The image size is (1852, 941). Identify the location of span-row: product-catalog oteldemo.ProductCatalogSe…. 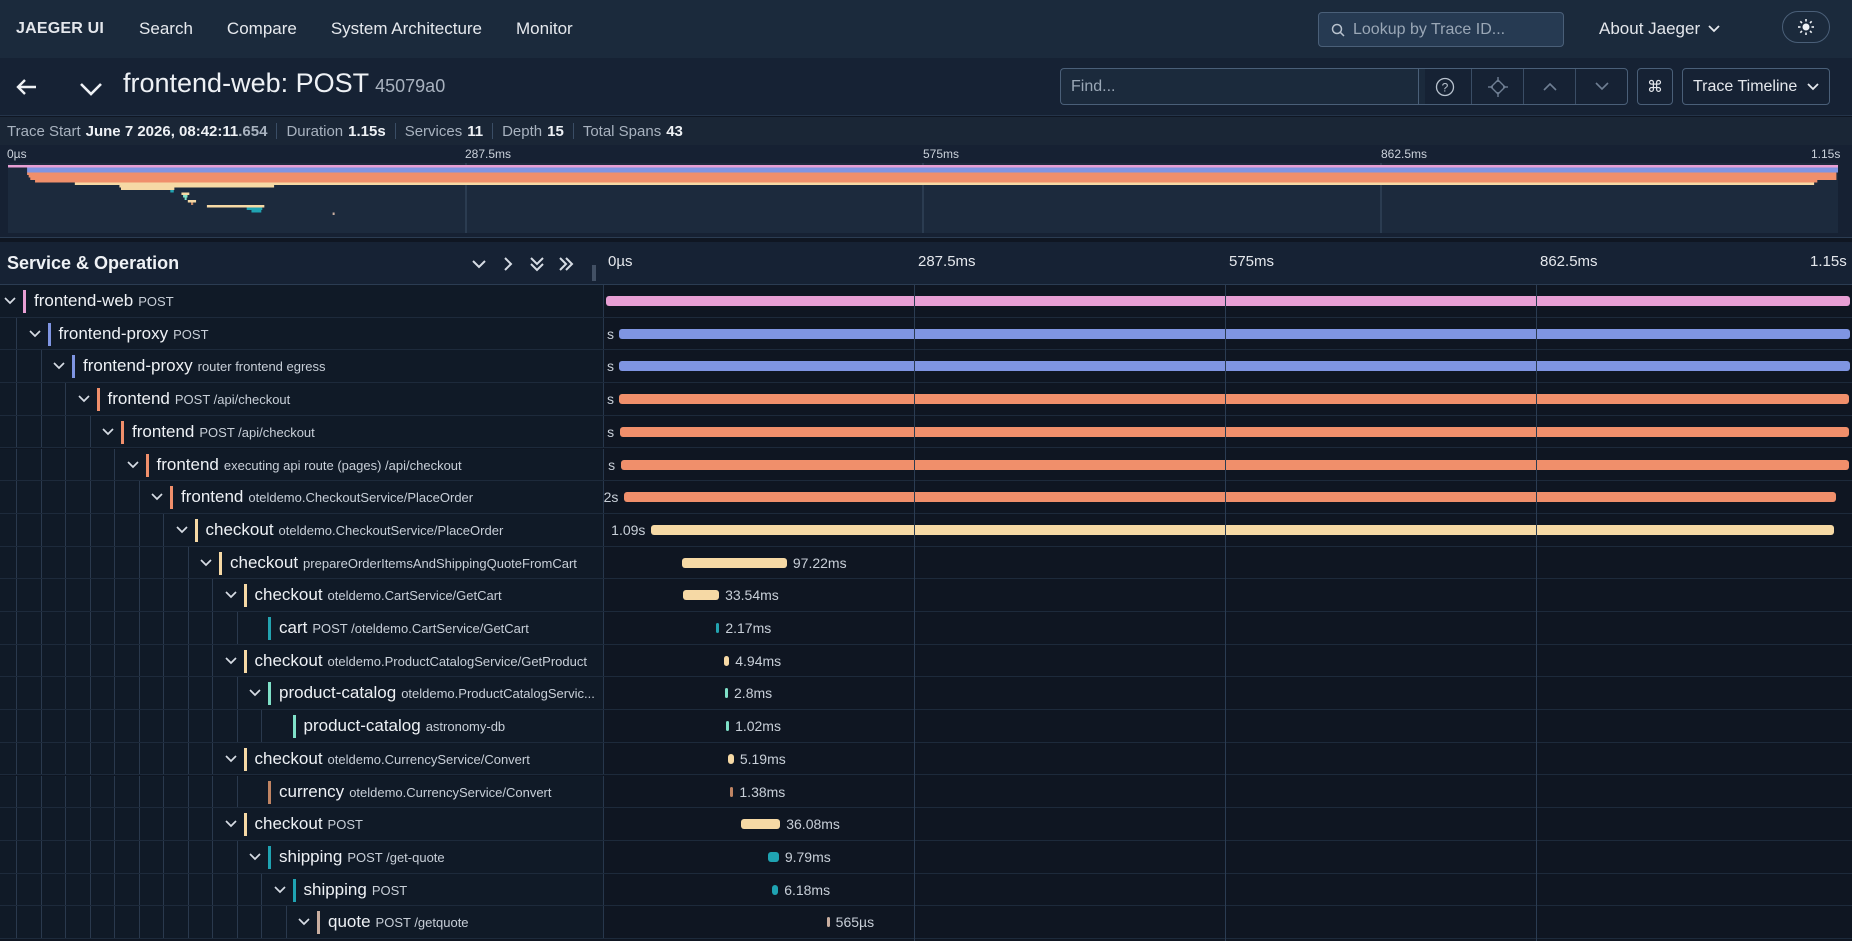
(926, 694).